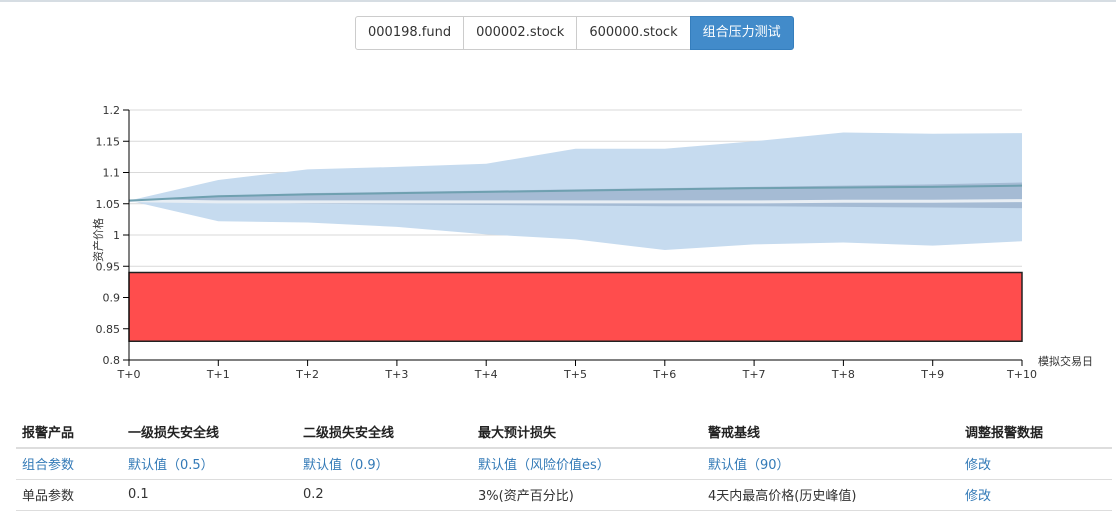  Describe the element at coordinates (384, 432) in the screenshot. I see `header-level2: 二级损失安全线` at that location.